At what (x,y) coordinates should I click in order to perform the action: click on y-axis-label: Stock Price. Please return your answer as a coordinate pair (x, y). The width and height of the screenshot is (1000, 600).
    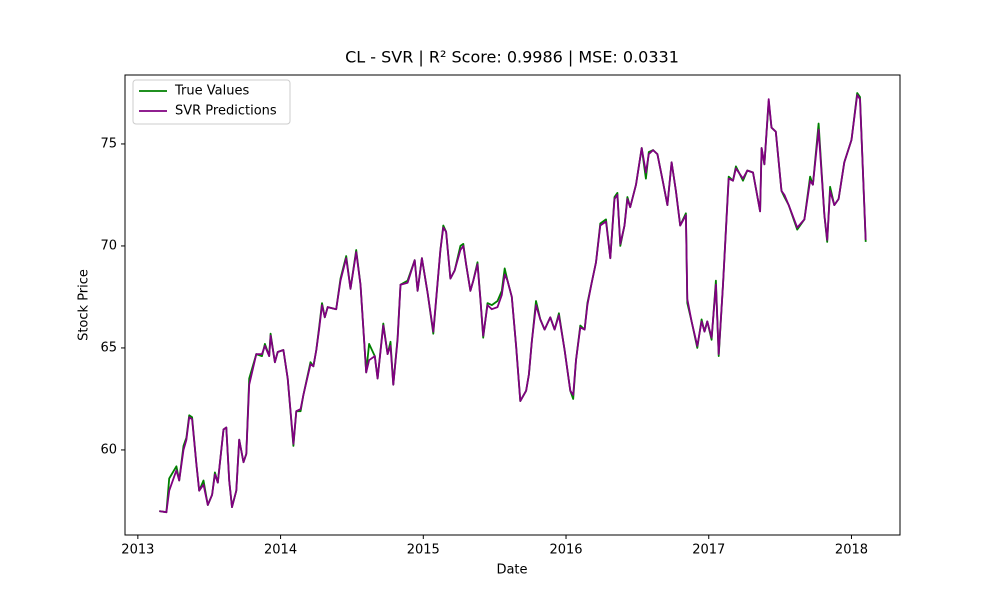
    Looking at the image, I should click on (84, 305).